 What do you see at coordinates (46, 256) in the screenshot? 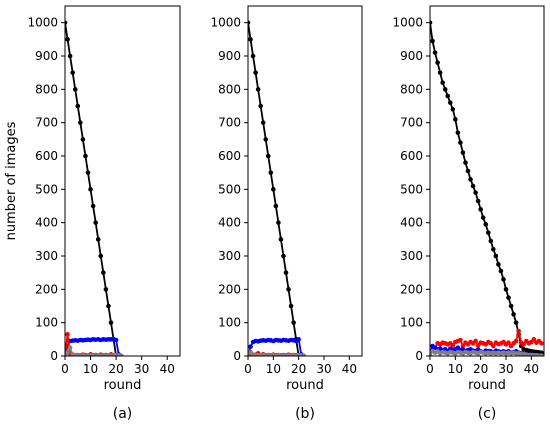
I see `y-tick-label: 300` at bounding box center [46, 256].